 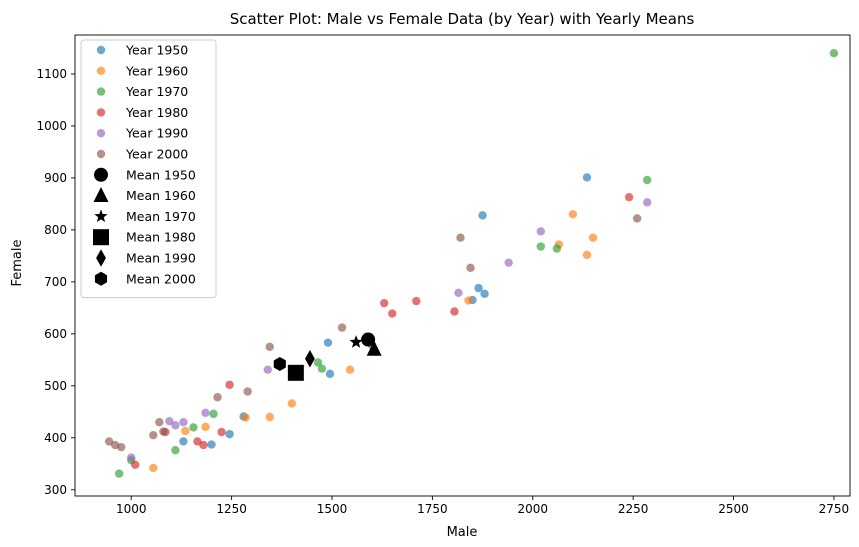 I want to click on x-tick-label: 1250, so click(x=231, y=509).